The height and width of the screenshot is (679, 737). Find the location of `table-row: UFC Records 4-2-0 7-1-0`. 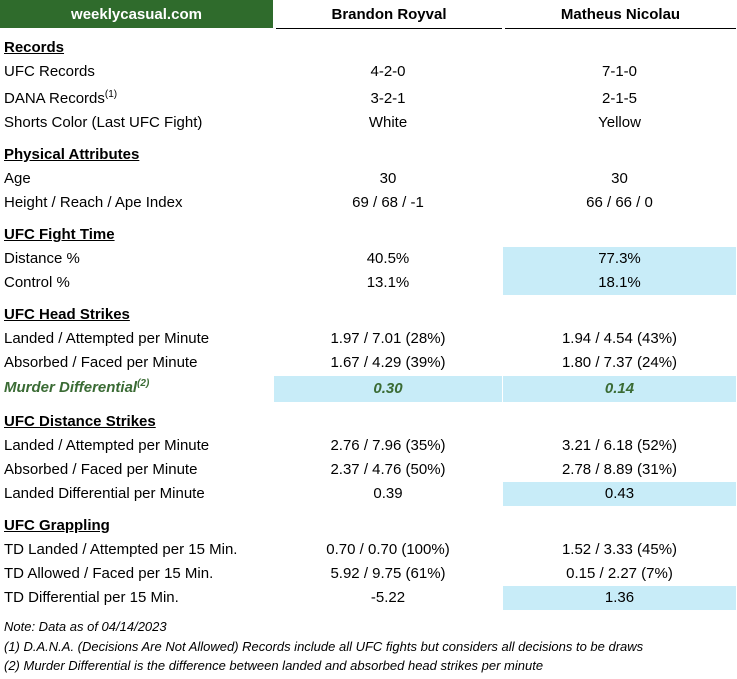

table-row: UFC Records 4-2-0 7-1-0 is located at coordinates (368, 72).